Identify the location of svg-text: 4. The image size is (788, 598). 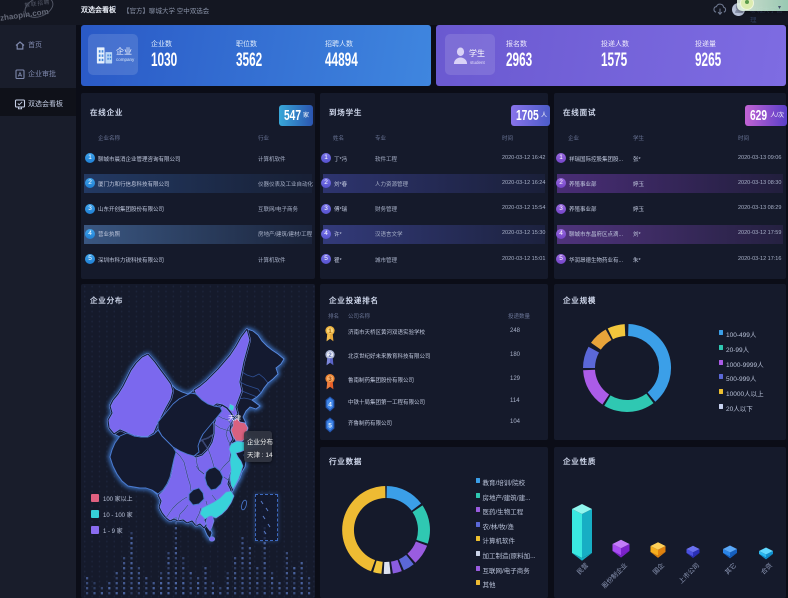
(330, 404).